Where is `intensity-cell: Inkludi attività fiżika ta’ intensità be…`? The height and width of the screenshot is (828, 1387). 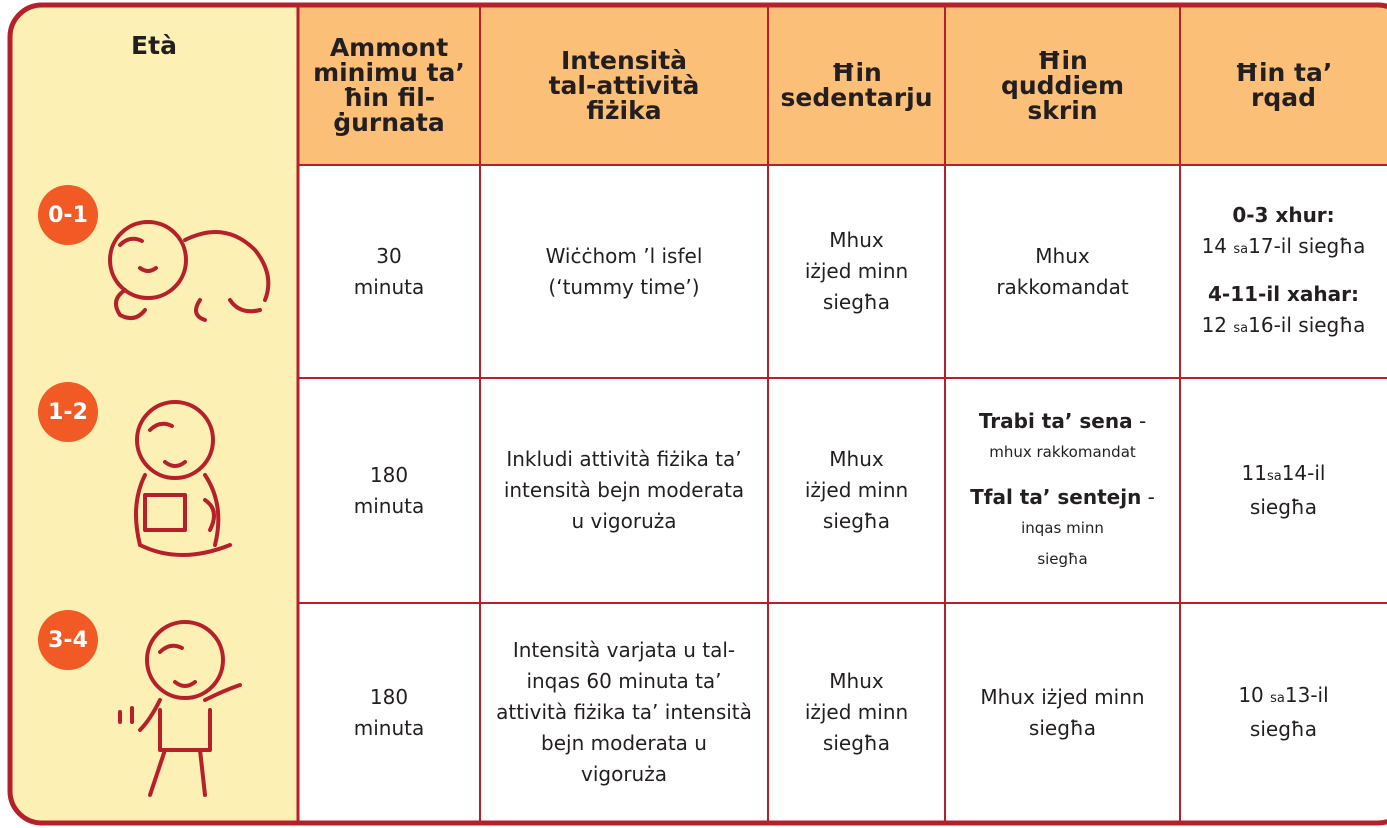 intensity-cell: Inkludi attività fiżika ta’ intensità be… is located at coordinates (624, 490).